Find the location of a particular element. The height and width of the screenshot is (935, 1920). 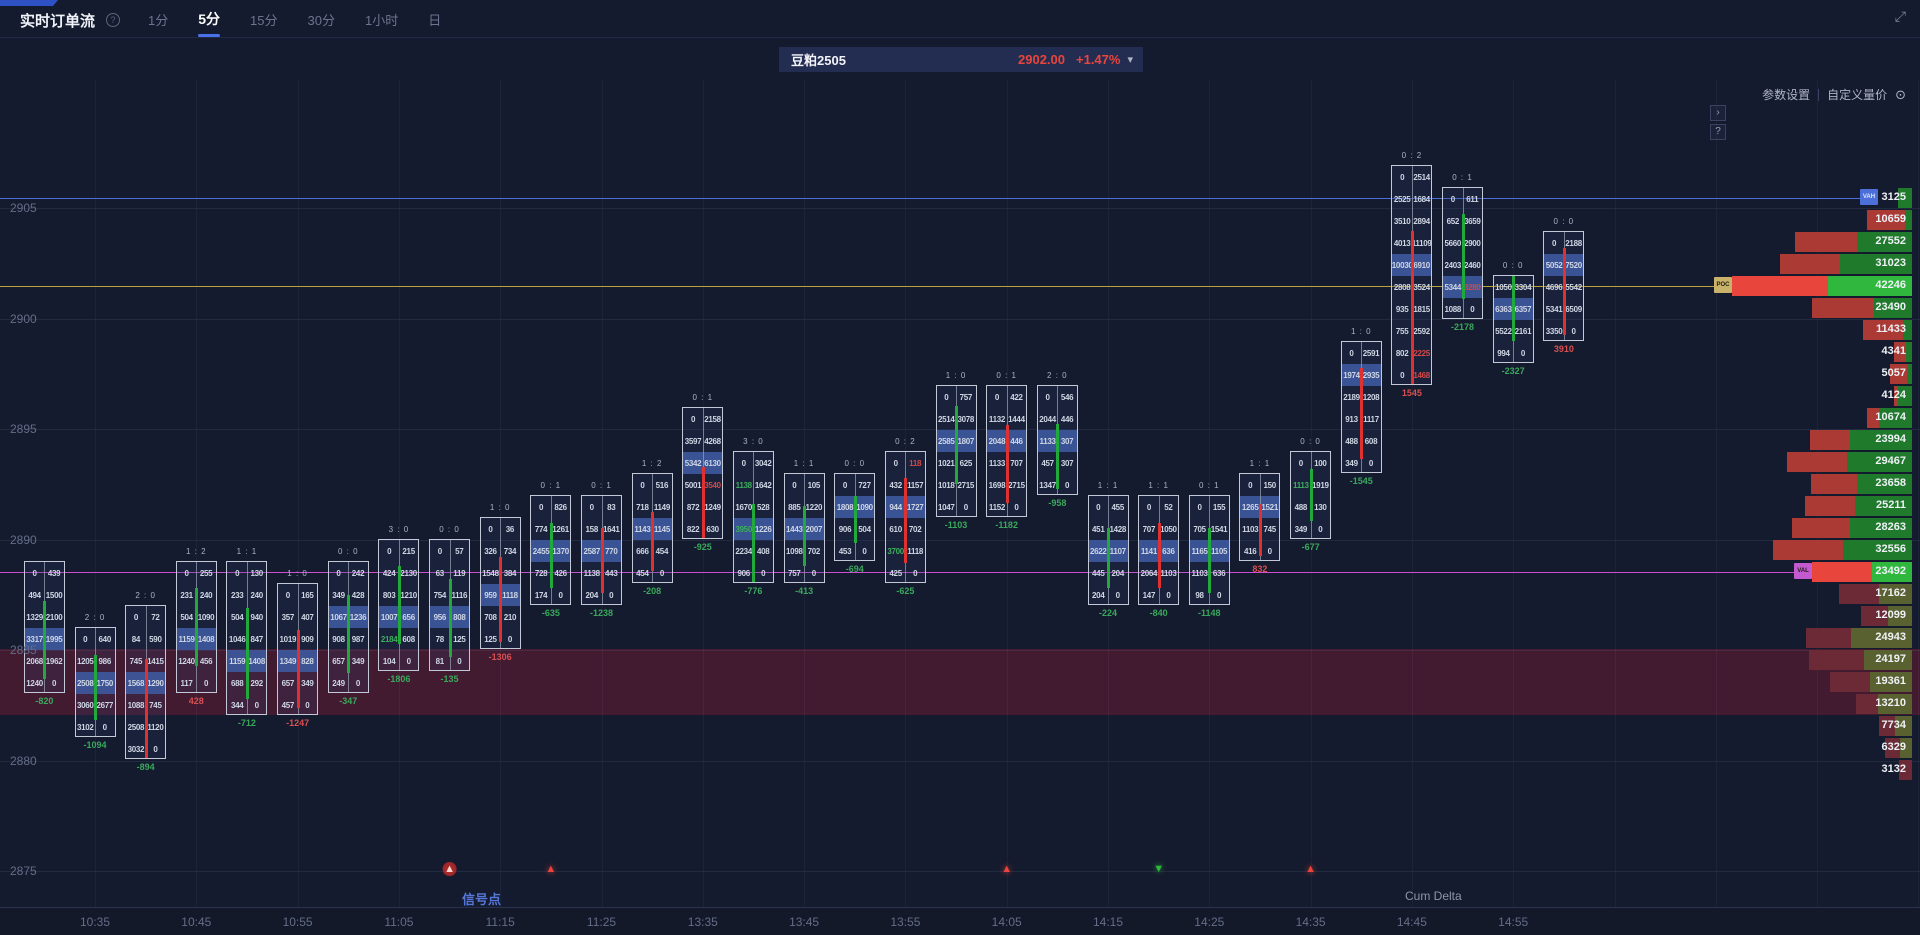

tab-5分: 5分 is located at coordinates (209, 19).